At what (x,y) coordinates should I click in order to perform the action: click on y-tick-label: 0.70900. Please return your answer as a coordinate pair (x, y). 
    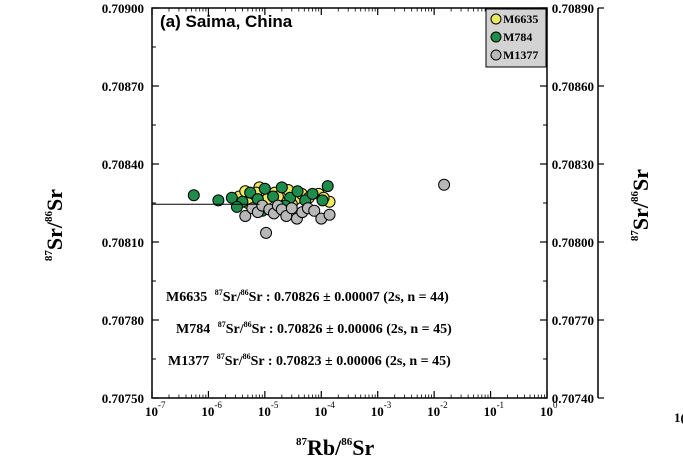
    Looking at the image, I should click on (123, 8).